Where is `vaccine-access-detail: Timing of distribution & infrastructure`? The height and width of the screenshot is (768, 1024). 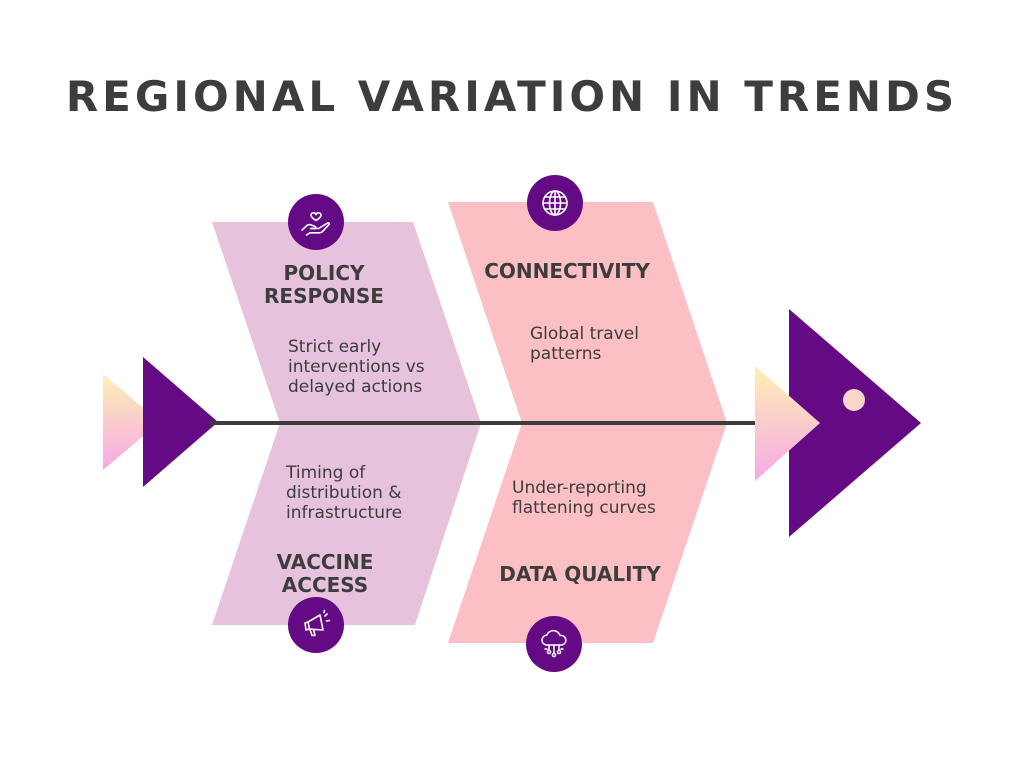
vaccine-access-detail: Timing of distribution & infrastructure is located at coordinates (344, 493).